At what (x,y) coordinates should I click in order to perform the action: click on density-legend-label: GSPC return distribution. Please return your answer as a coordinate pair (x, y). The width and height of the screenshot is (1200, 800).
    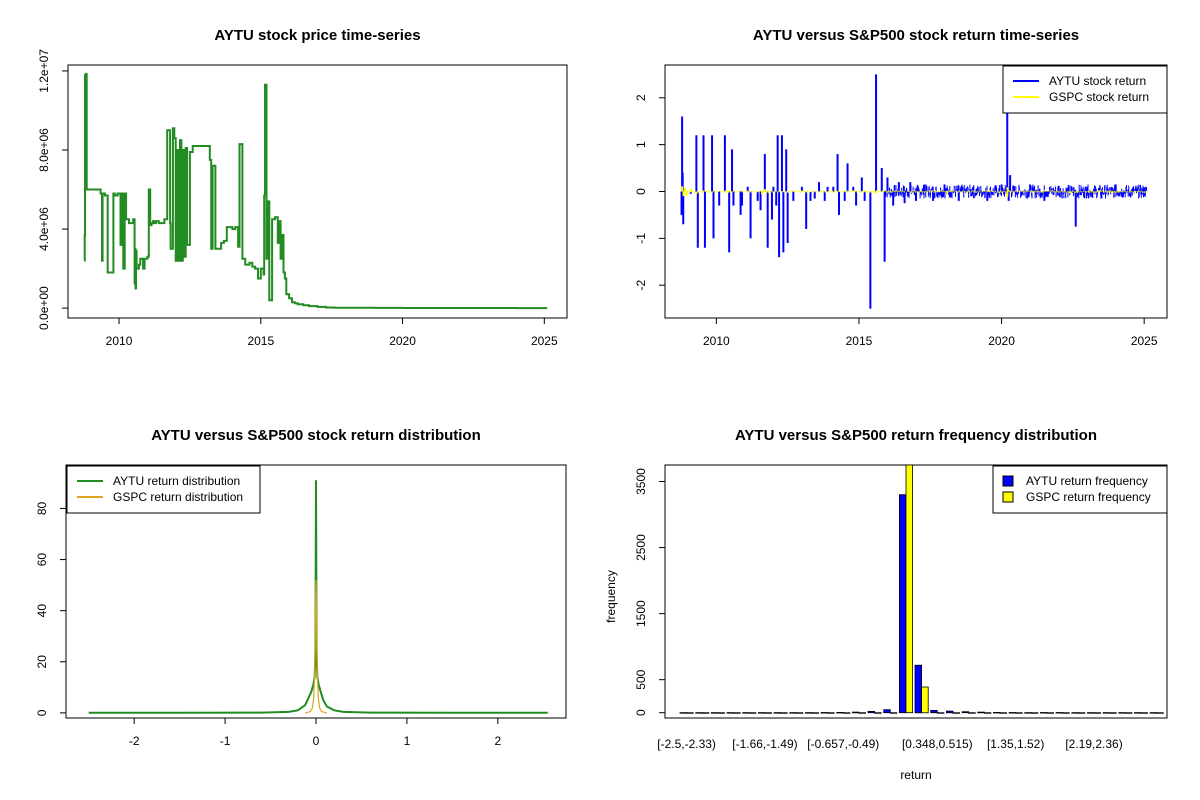
    Looking at the image, I should click on (178, 497).